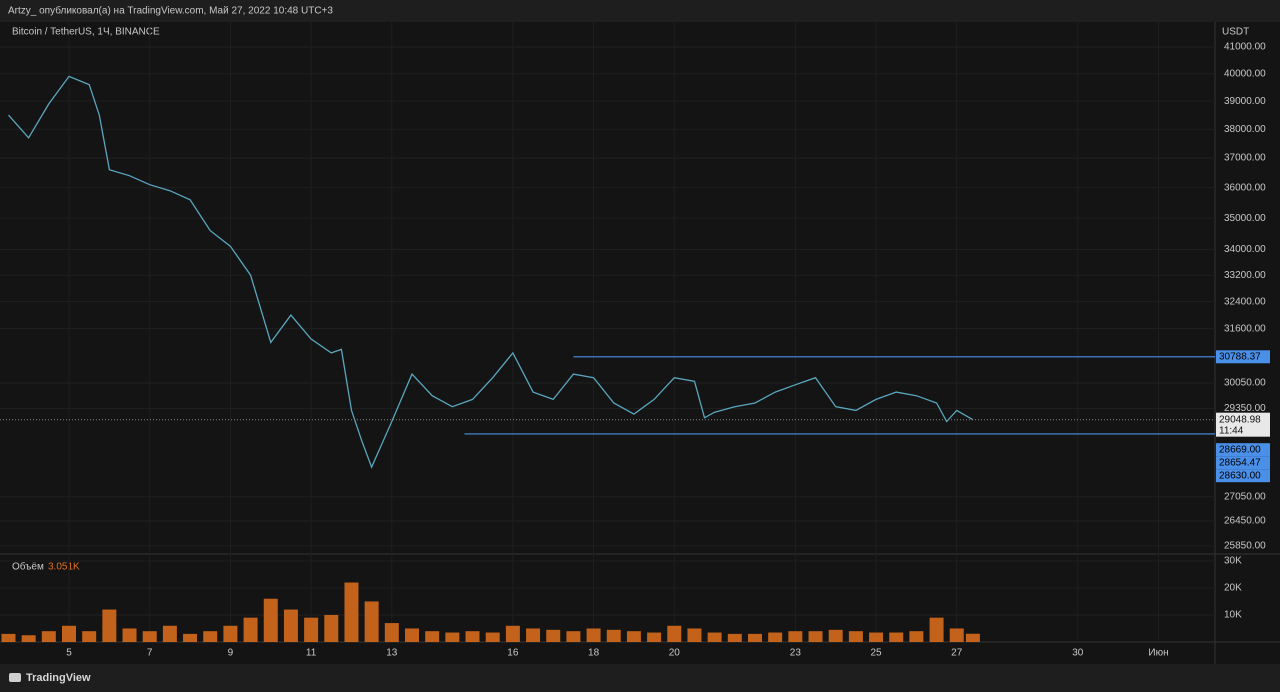 Image resolution: width=1280 pixels, height=692 pixels. I want to click on y-tick-label: 10K, so click(1233, 615).